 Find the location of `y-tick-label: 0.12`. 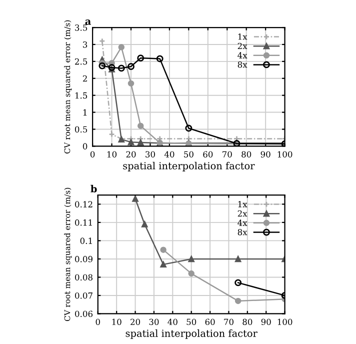

y-tick-label: 0.12 is located at coordinates (83, 204).